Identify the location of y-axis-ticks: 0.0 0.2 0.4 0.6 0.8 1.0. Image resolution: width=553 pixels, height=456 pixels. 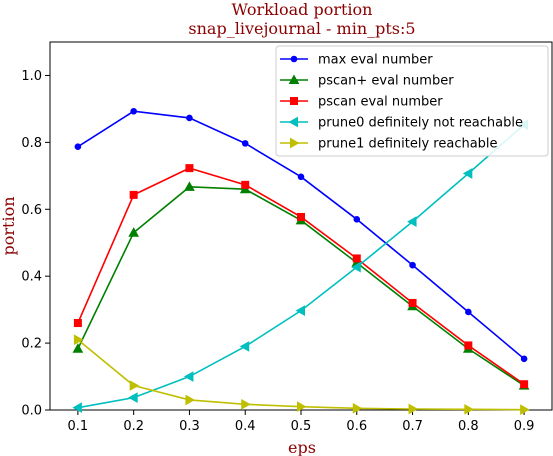
(35, 244).